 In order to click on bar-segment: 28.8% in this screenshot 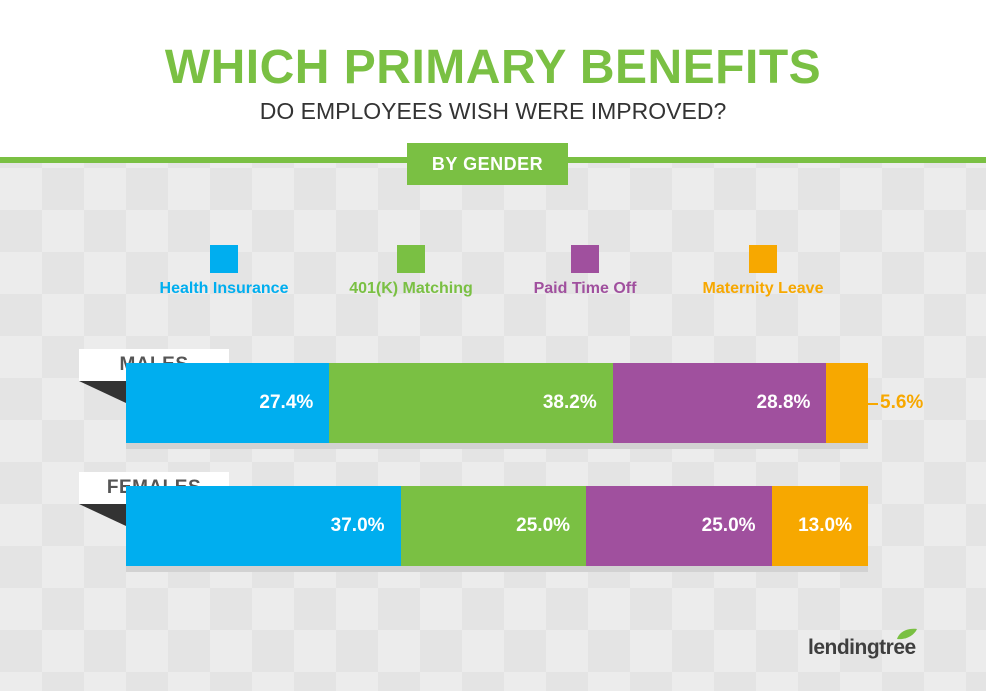, I will do `click(719, 403)`.